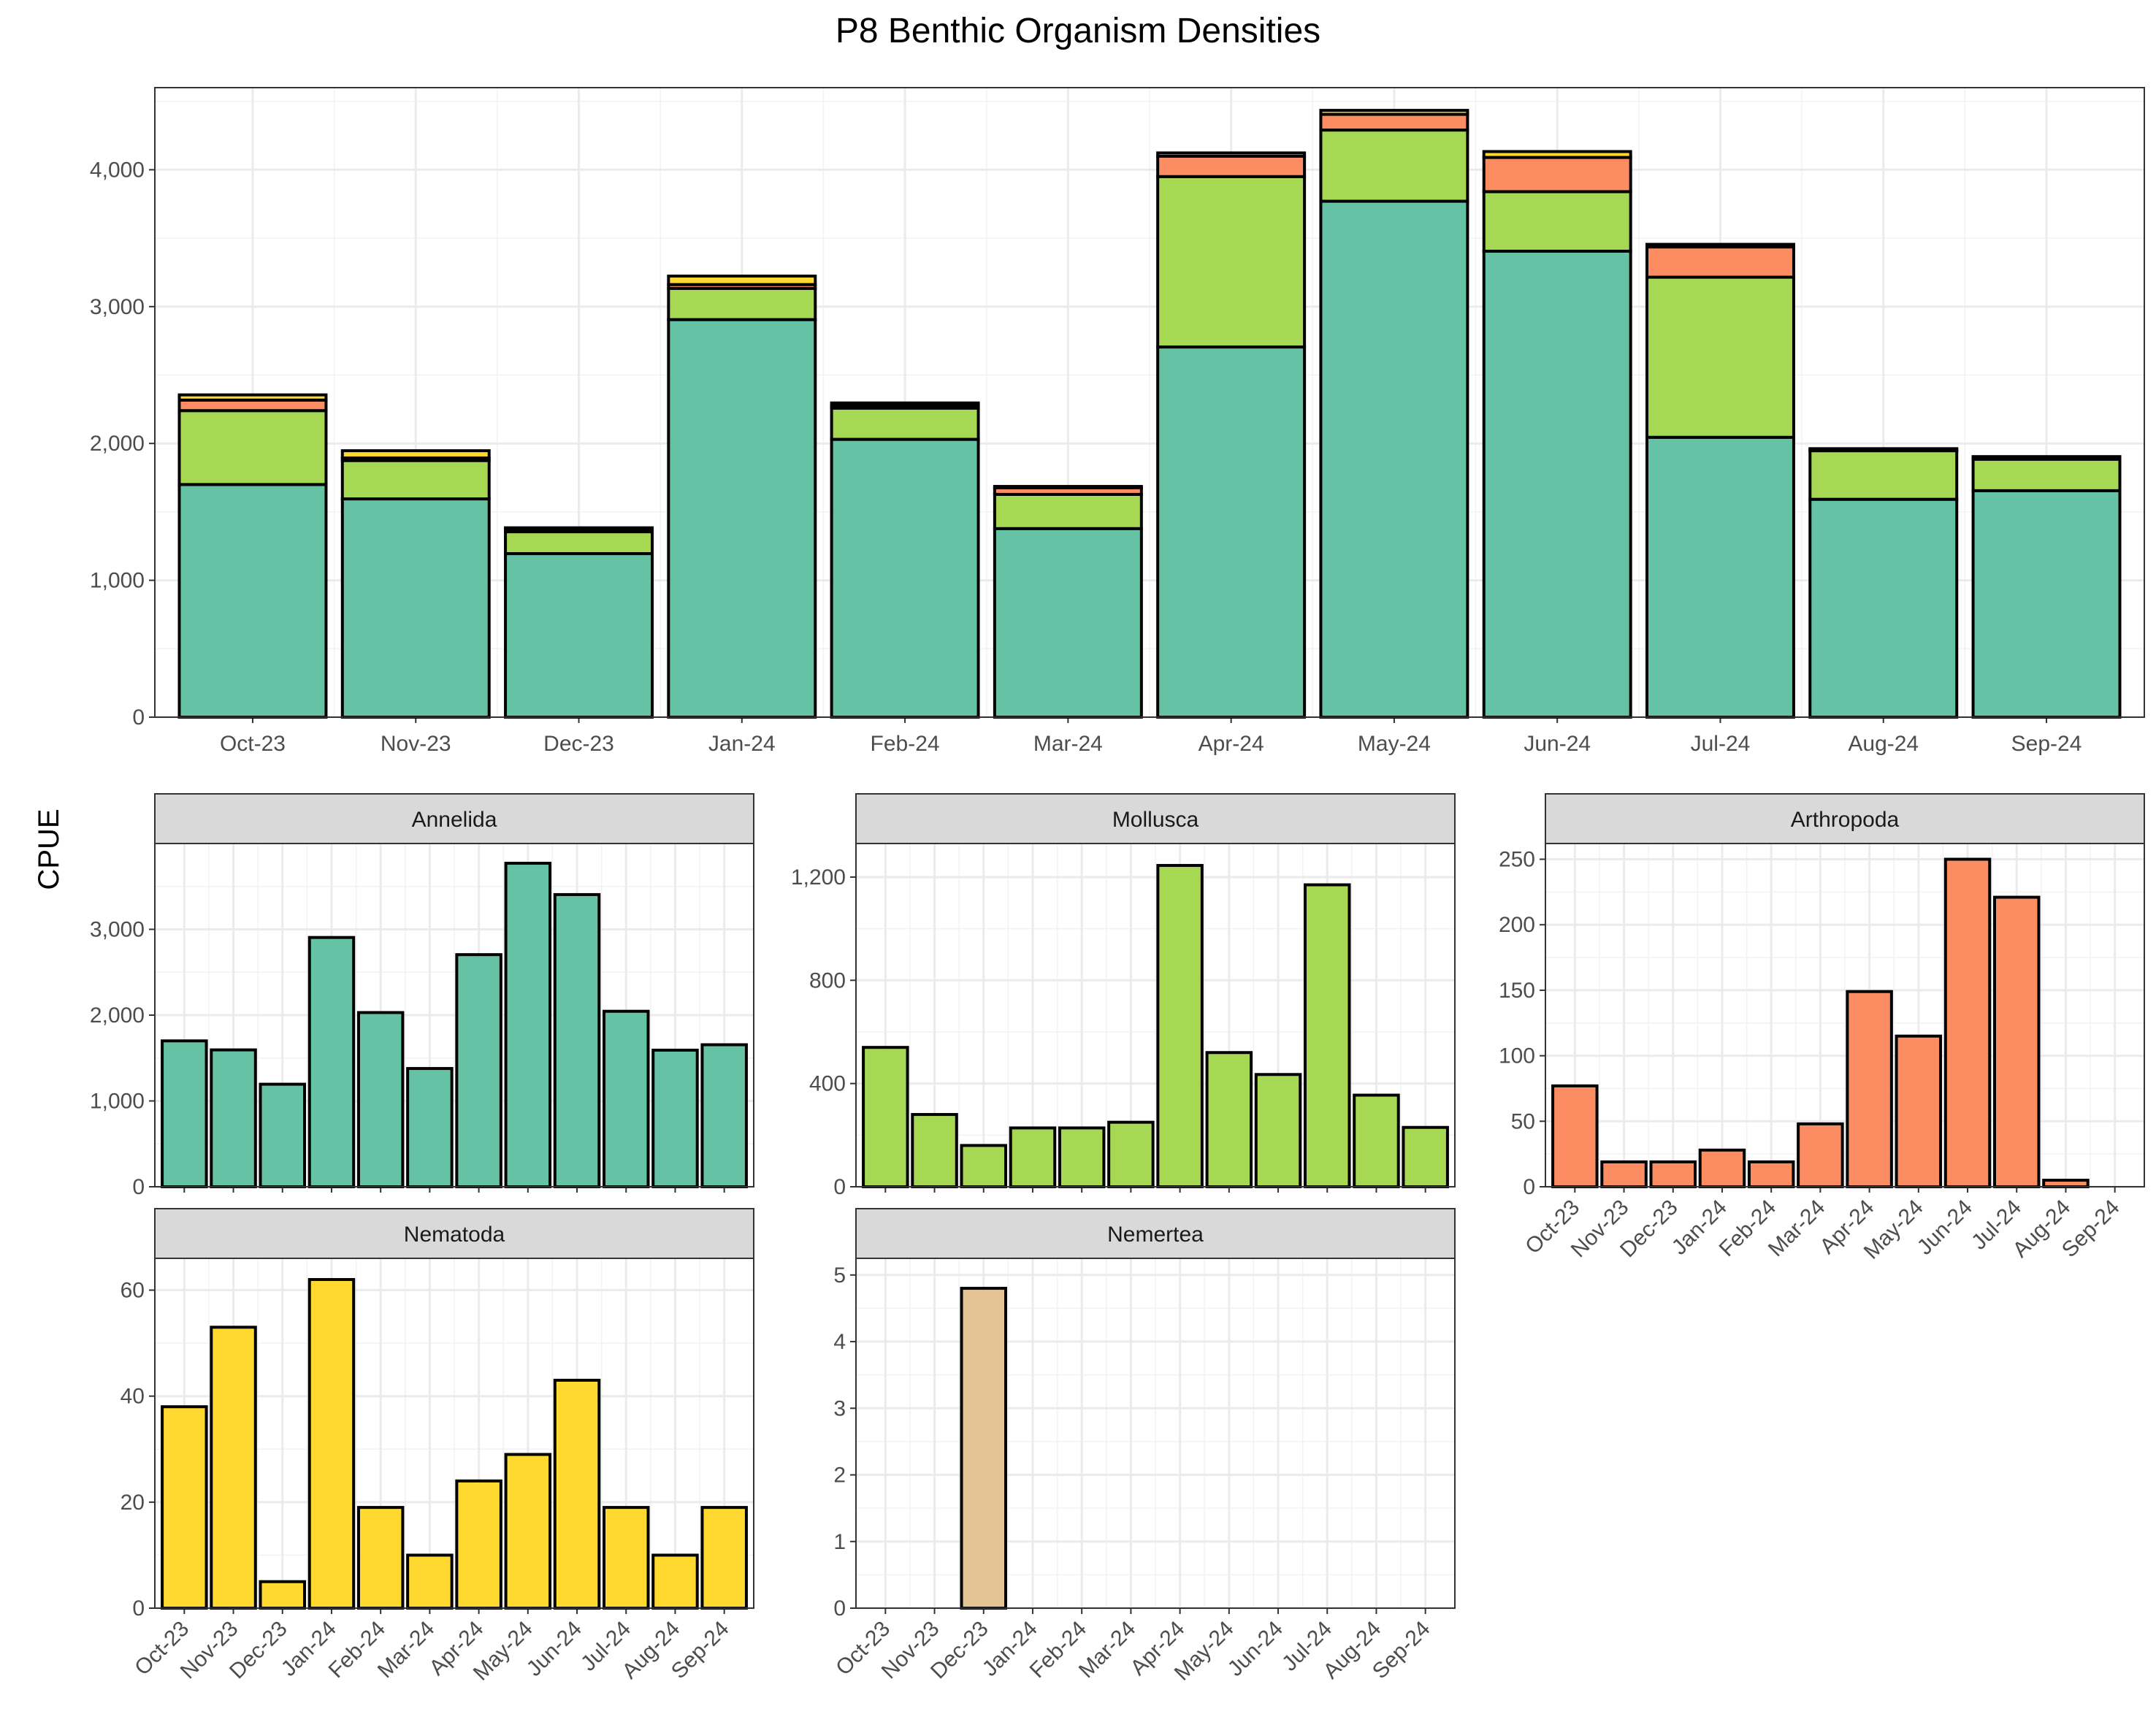 The image size is (2156, 1725). Describe the element at coordinates (1884, 744) in the screenshot. I see `top-panel-x-tick-label: Aug-24` at that location.